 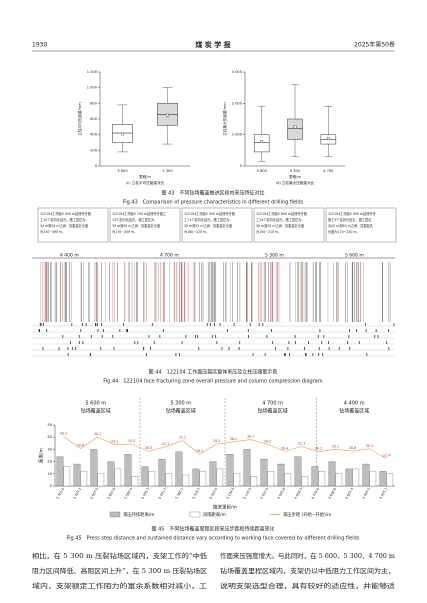 What do you see at coordinates (63, 434) in the screenshot?
I see `step-label: 40.5` at bounding box center [63, 434].